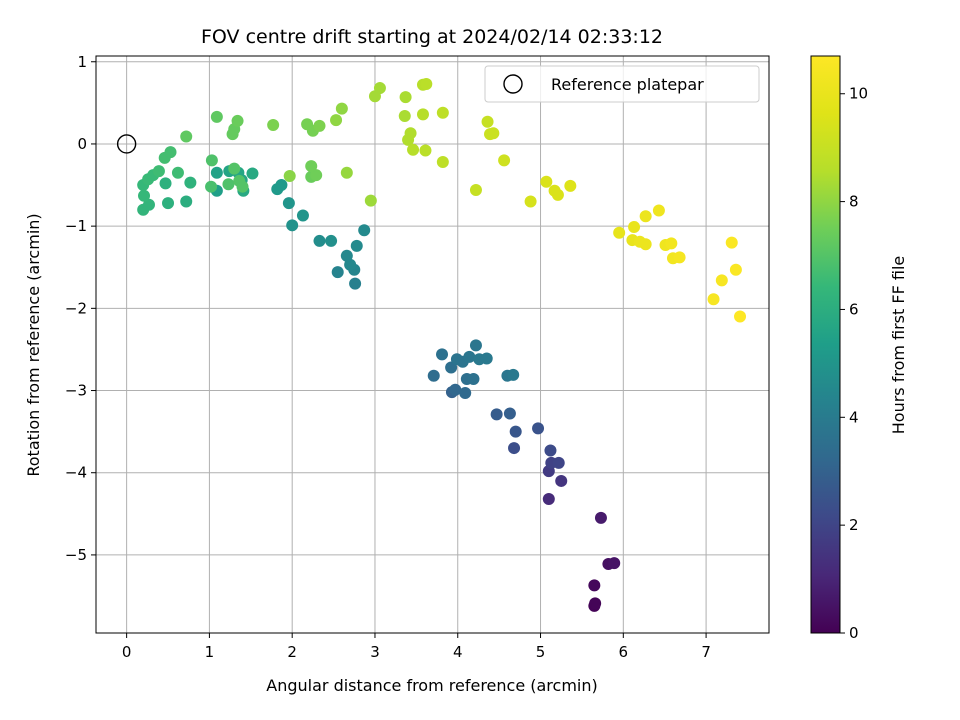 Image resolution: width=960 pixels, height=720 pixels. What do you see at coordinates (627, 84) in the screenshot?
I see `legend-entry: Reference platepar` at bounding box center [627, 84].